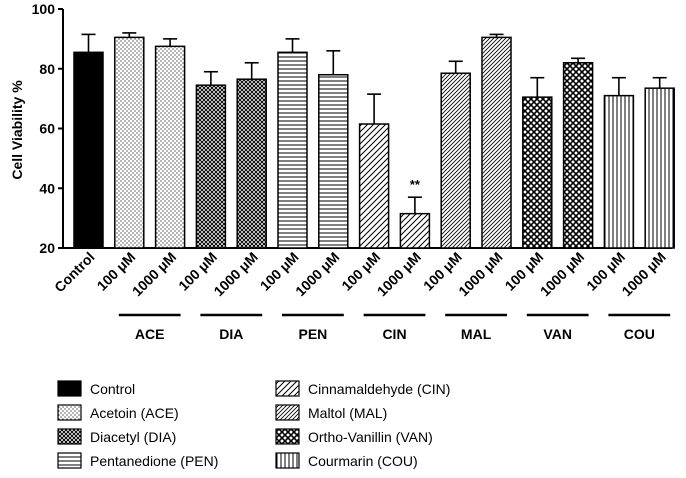  I want to click on legend-label: Ortho-Vanillin (VAN), so click(370, 437).